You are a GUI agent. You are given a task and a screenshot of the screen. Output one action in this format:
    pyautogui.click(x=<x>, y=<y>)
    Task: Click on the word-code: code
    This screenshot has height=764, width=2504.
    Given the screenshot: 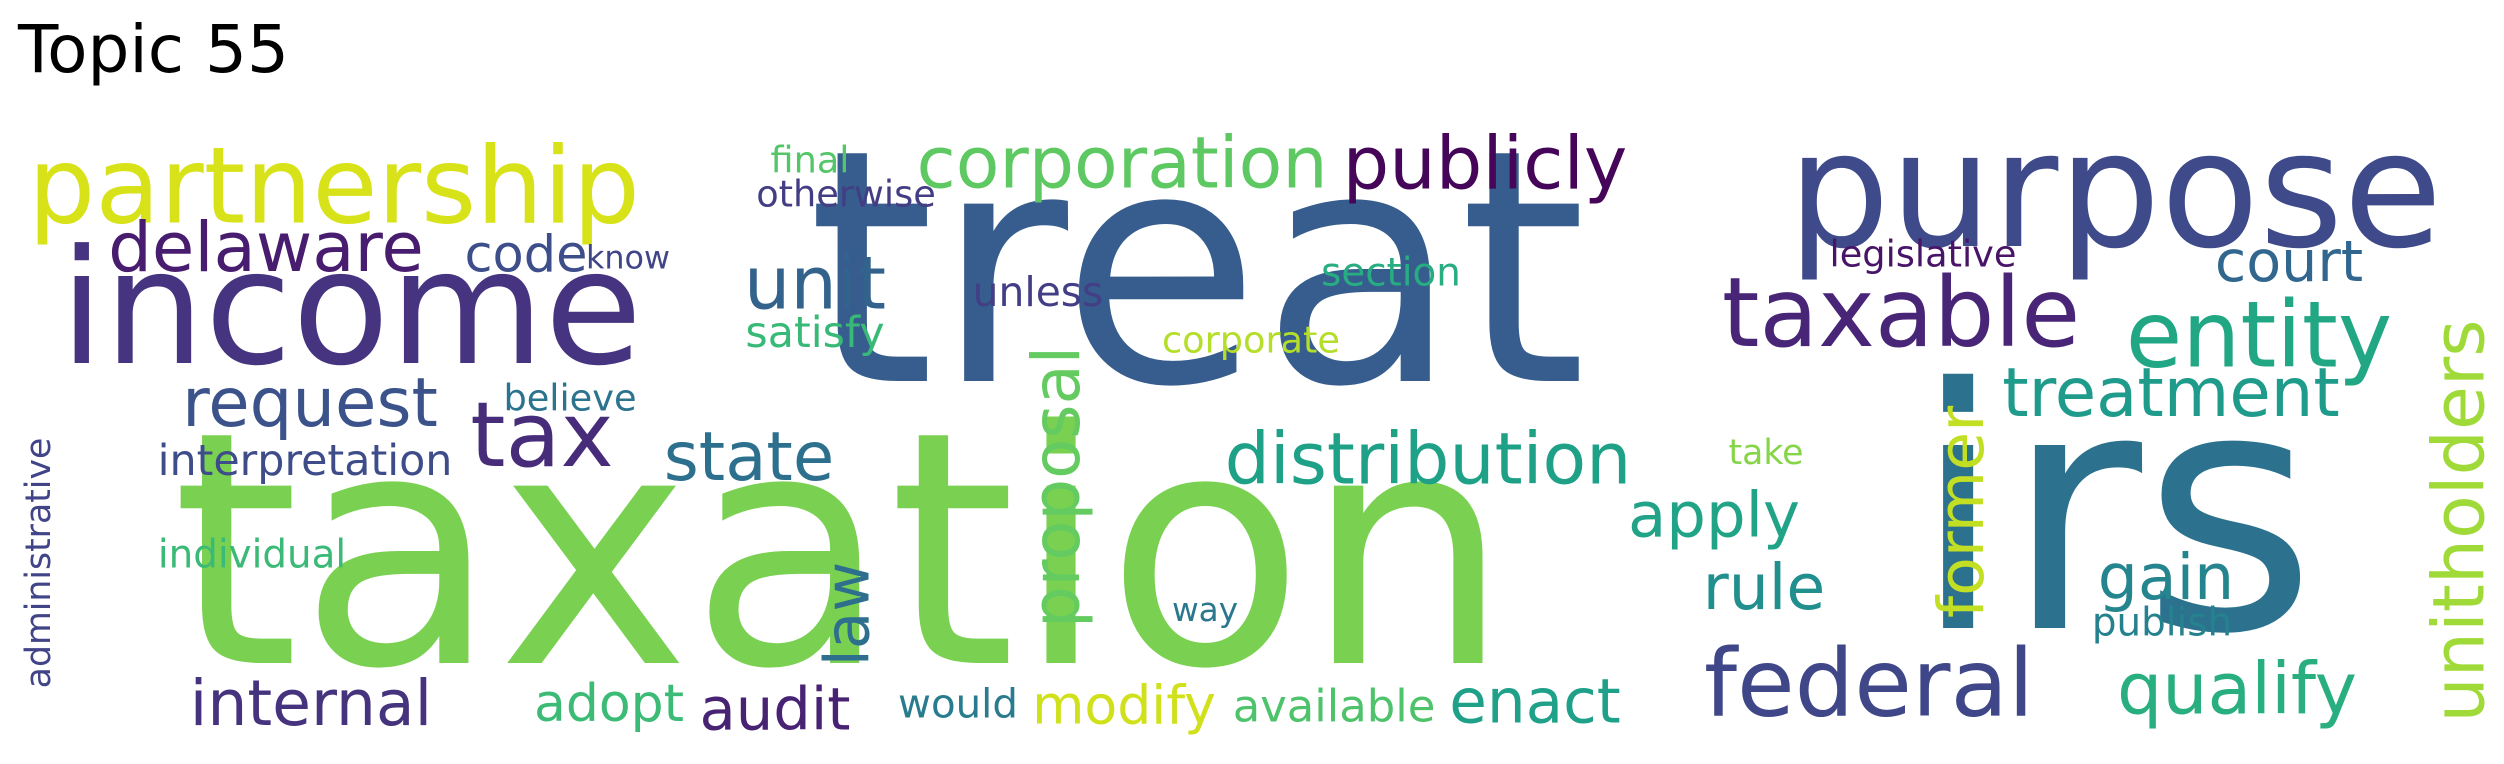 What is the action you would take?
    pyautogui.click(x=526, y=255)
    